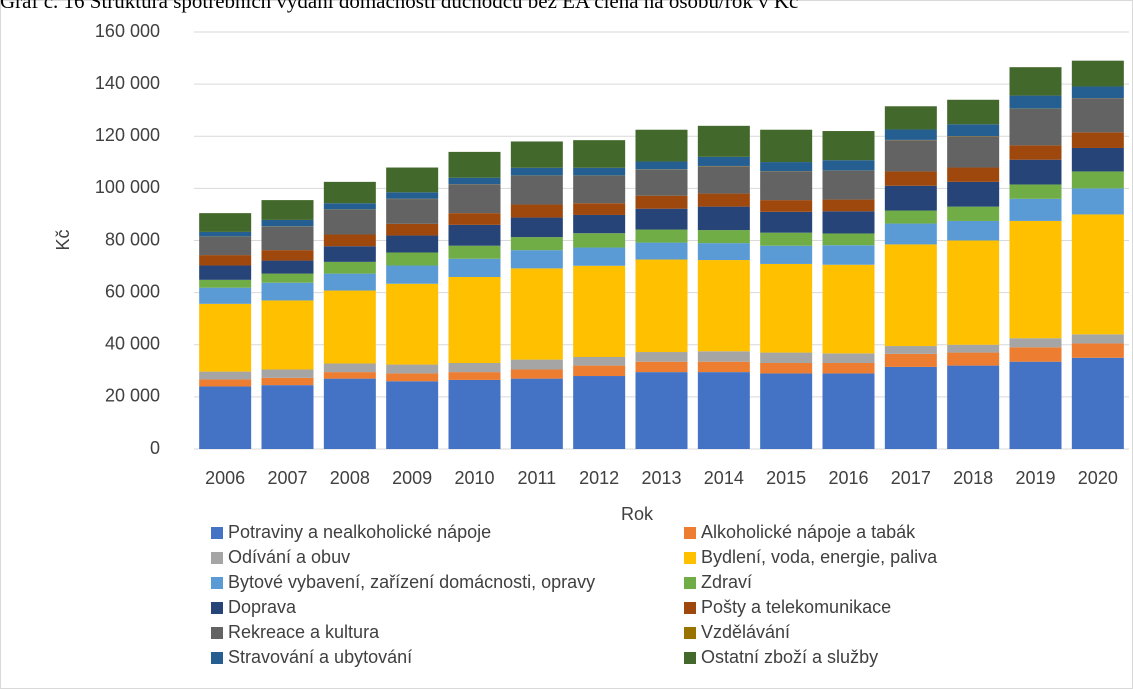 This screenshot has height=689, width=1133. What do you see at coordinates (911, 478) in the screenshot?
I see `x-tick-label: 2017` at bounding box center [911, 478].